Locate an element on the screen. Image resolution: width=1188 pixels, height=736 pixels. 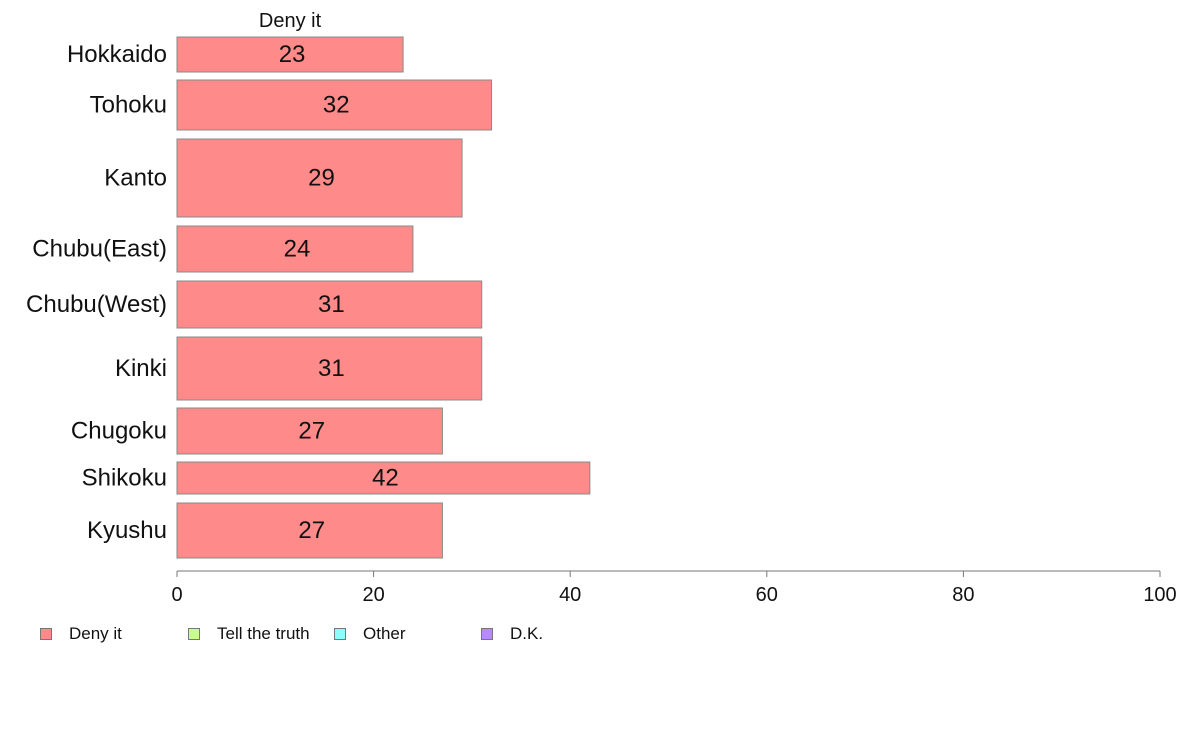
value-label-kyushu: 27 is located at coordinates (311, 530).